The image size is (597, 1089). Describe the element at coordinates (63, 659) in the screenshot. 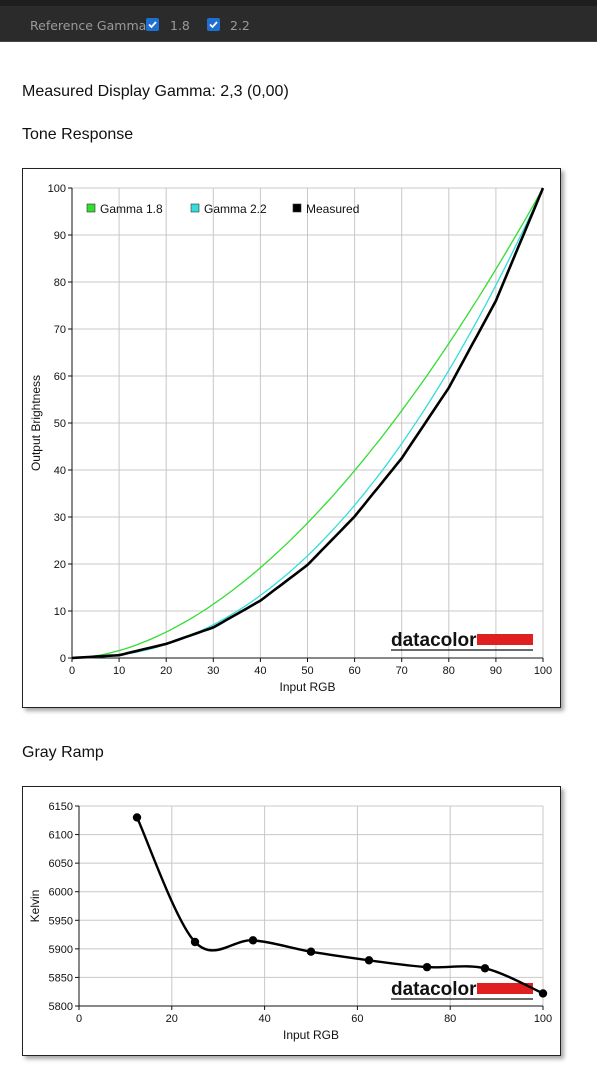

I see `y-tick-label: 0` at that location.